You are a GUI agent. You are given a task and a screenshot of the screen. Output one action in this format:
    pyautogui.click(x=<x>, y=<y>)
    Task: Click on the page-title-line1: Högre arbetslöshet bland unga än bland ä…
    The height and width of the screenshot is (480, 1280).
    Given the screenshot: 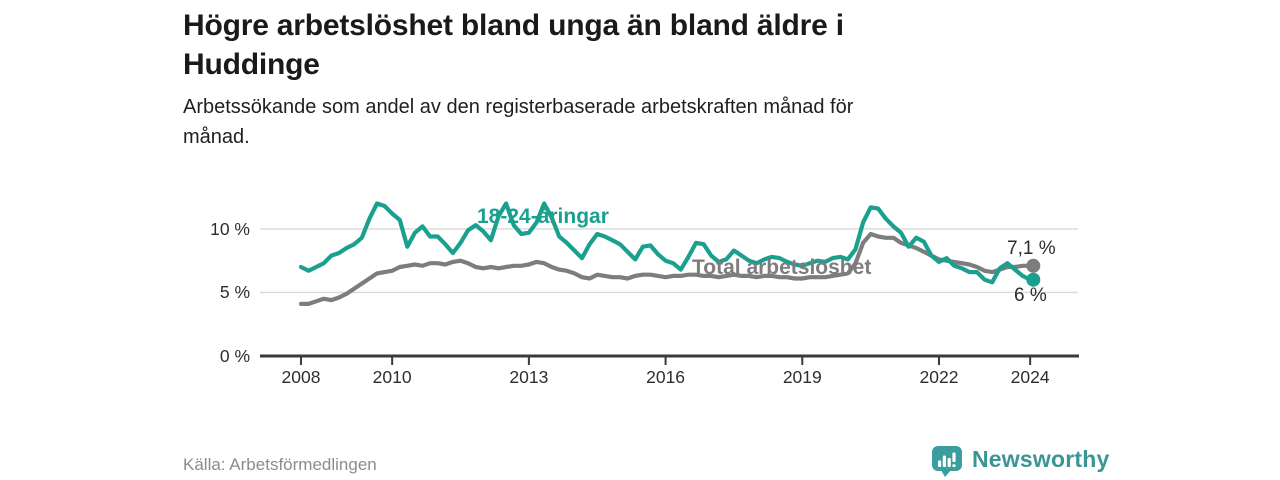 What is the action you would take?
    pyautogui.click(x=513, y=25)
    